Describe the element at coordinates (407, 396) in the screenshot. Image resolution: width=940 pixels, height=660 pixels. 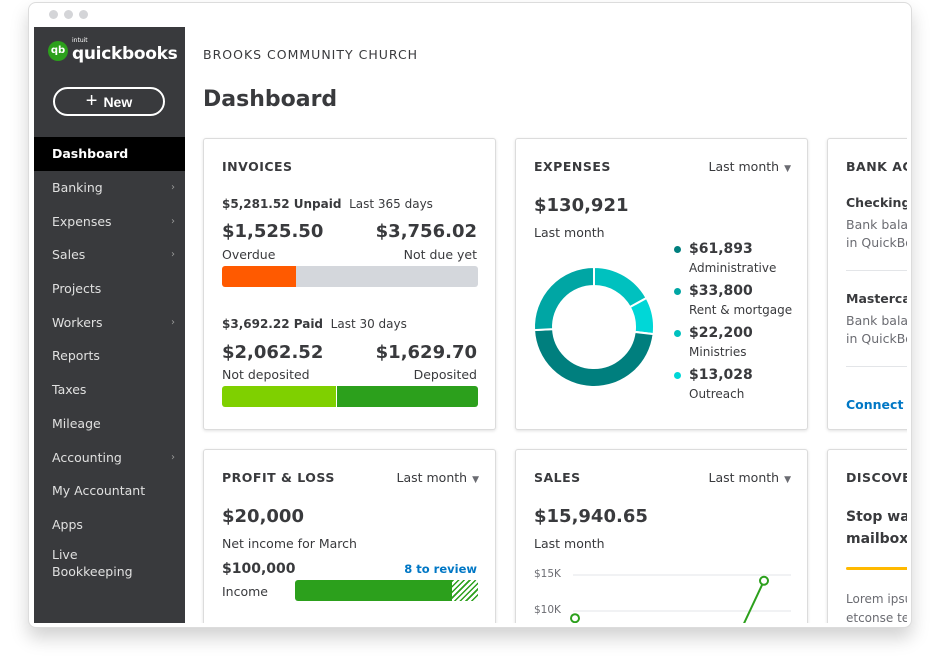
I see `deposited-bar-segment` at that location.